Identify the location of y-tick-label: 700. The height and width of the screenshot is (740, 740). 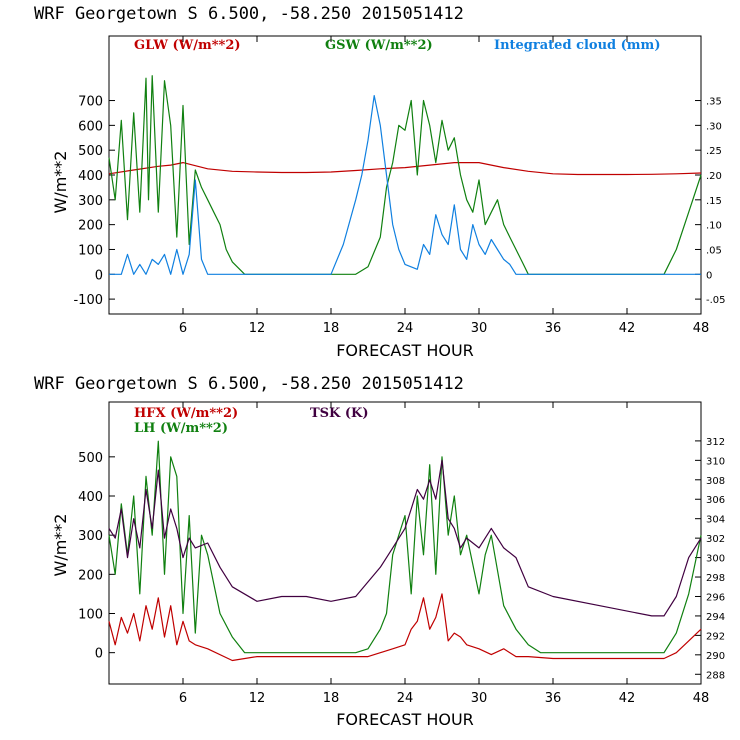
(90, 102).